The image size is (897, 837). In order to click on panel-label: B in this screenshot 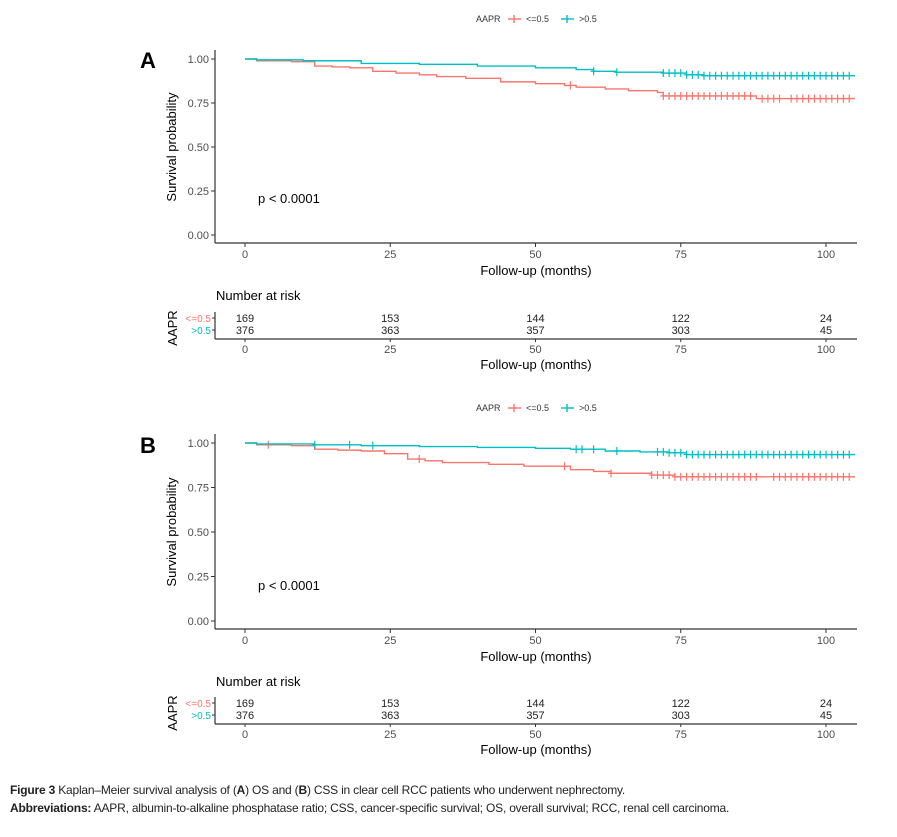, I will do `click(148, 445)`.